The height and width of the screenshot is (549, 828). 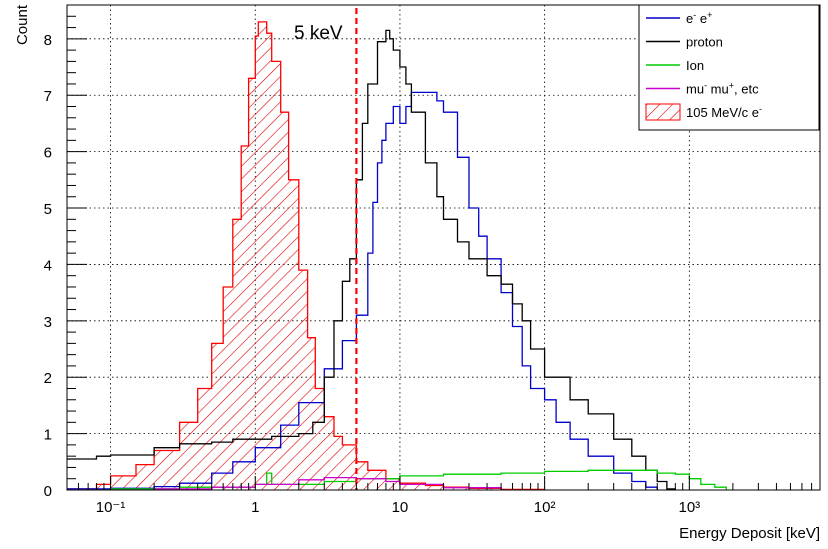 What do you see at coordinates (48, 209) in the screenshot?
I see `y-tick-label: 5` at bounding box center [48, 209].